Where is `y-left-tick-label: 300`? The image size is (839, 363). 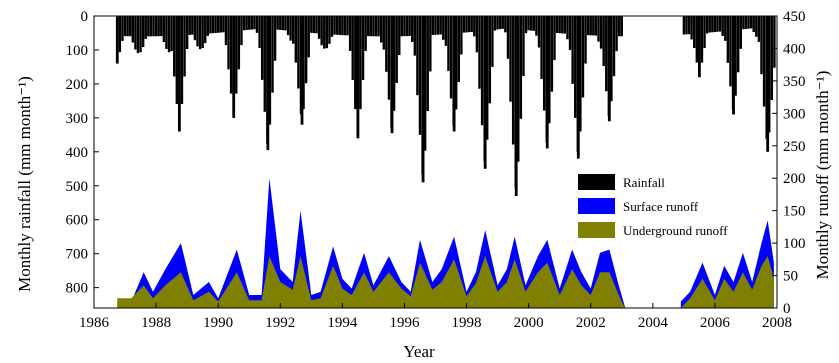
y-left-tick-label: 300 is located at coordinates (77, 119).